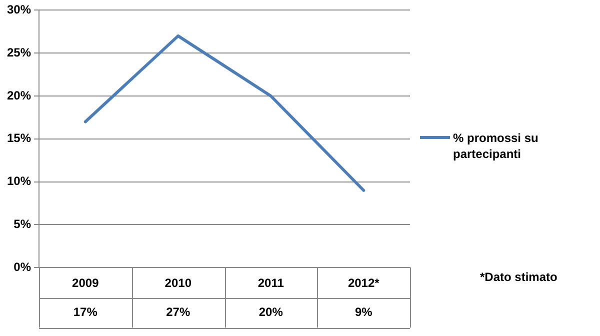 This screenshot has width=600, height=336. Describe the element at coordinates (19, 181) in the screenshot. I see `y-tick-label: 10%` at that location.